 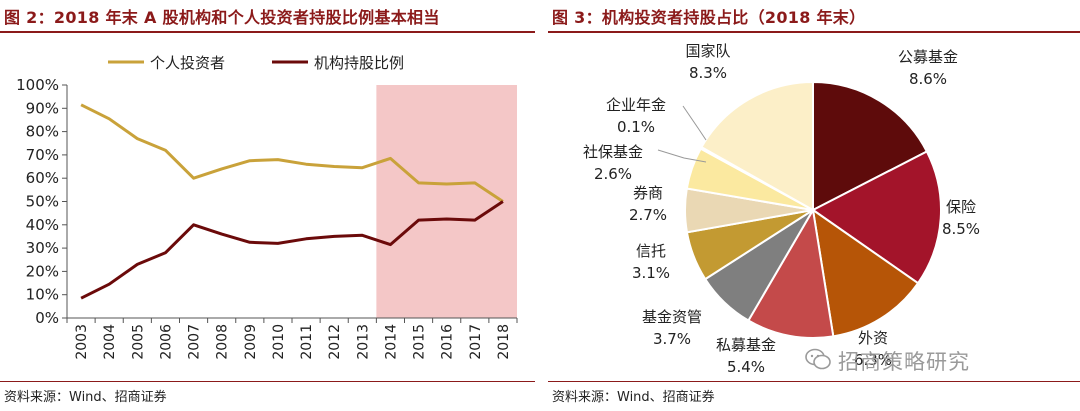 What do you see at coordinates (251, 342) in the screenshot?
I see `x-tick-label: 2009` at bounding box center [251, 342].